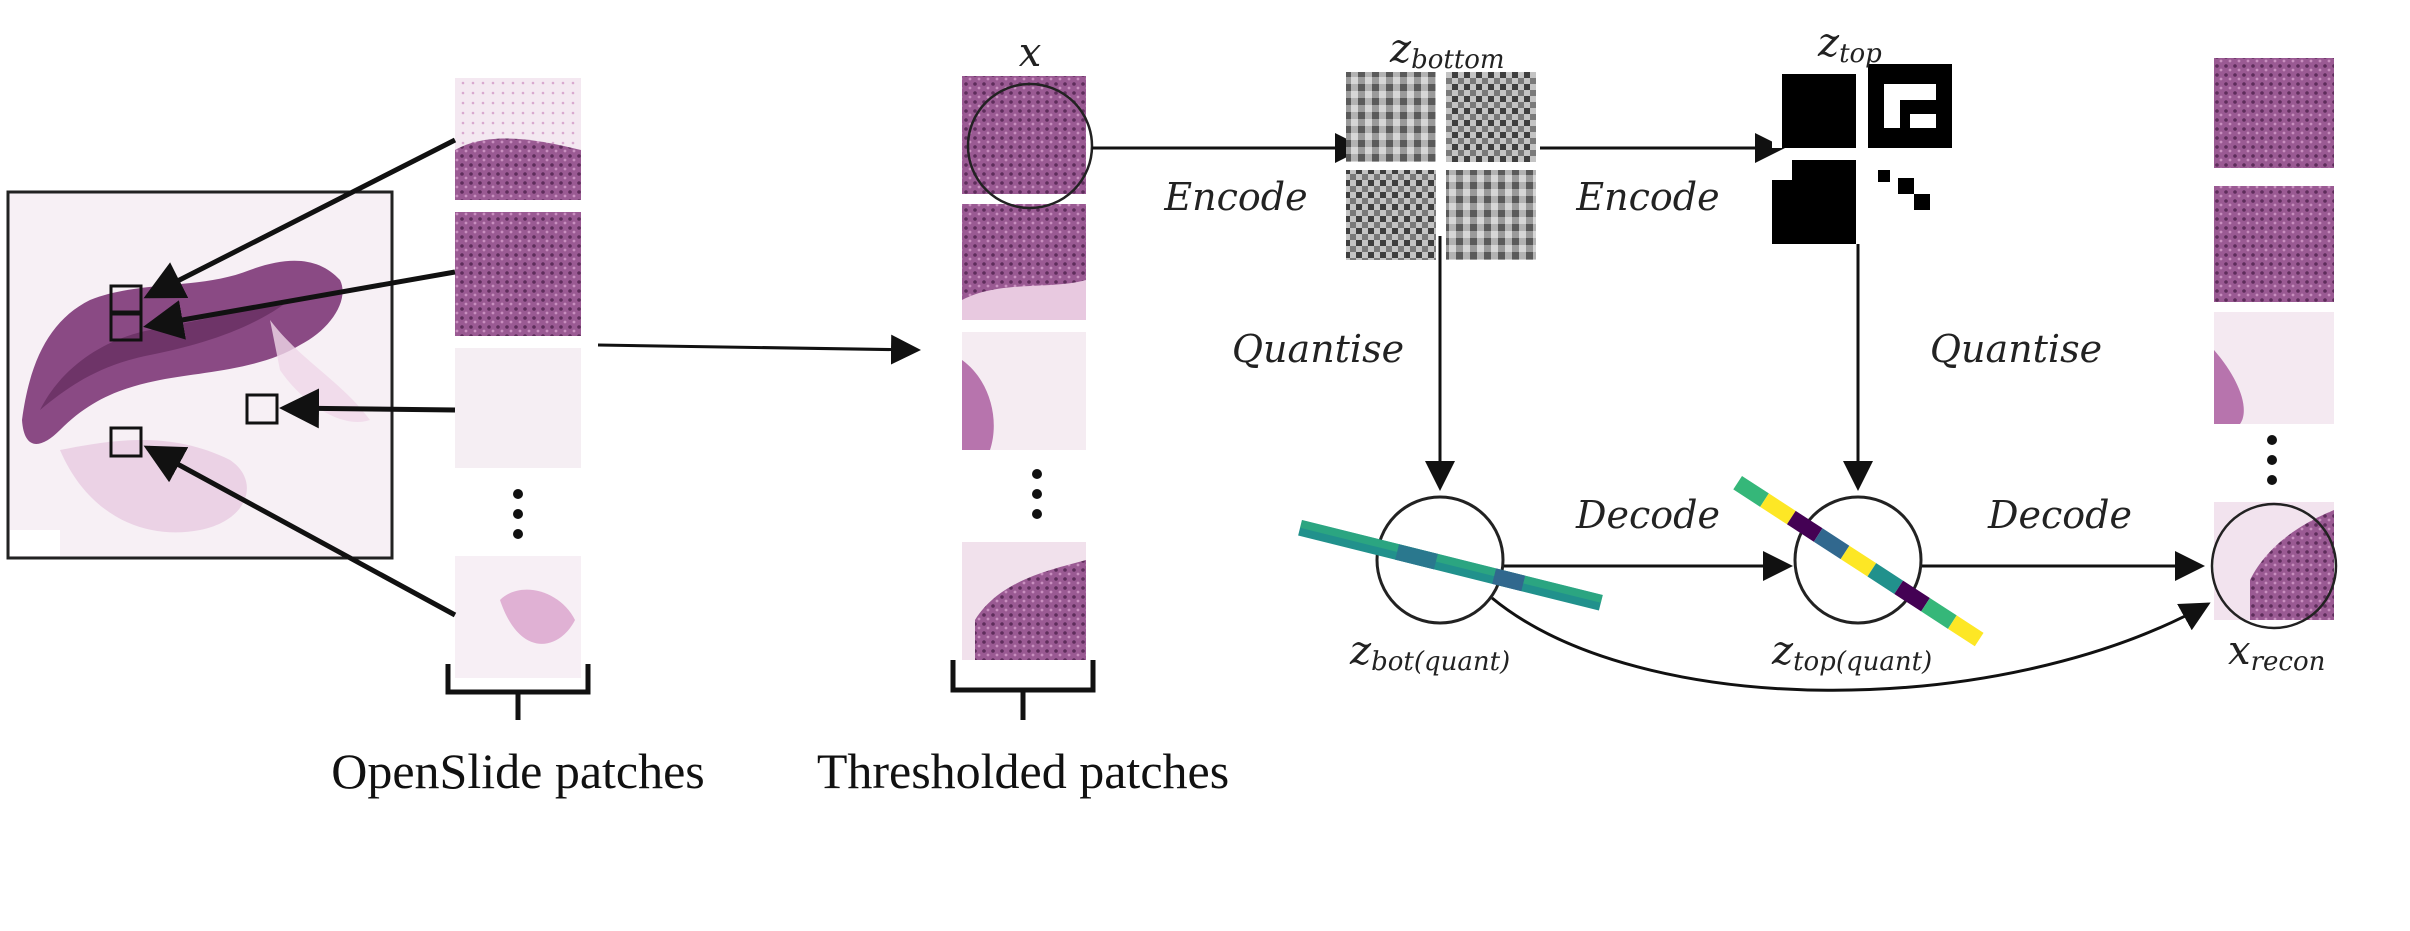 Image resolution: width=2410 pixels, height=931 pixels. I want to click on z-bot-quant-circle, so click(1440, 560).